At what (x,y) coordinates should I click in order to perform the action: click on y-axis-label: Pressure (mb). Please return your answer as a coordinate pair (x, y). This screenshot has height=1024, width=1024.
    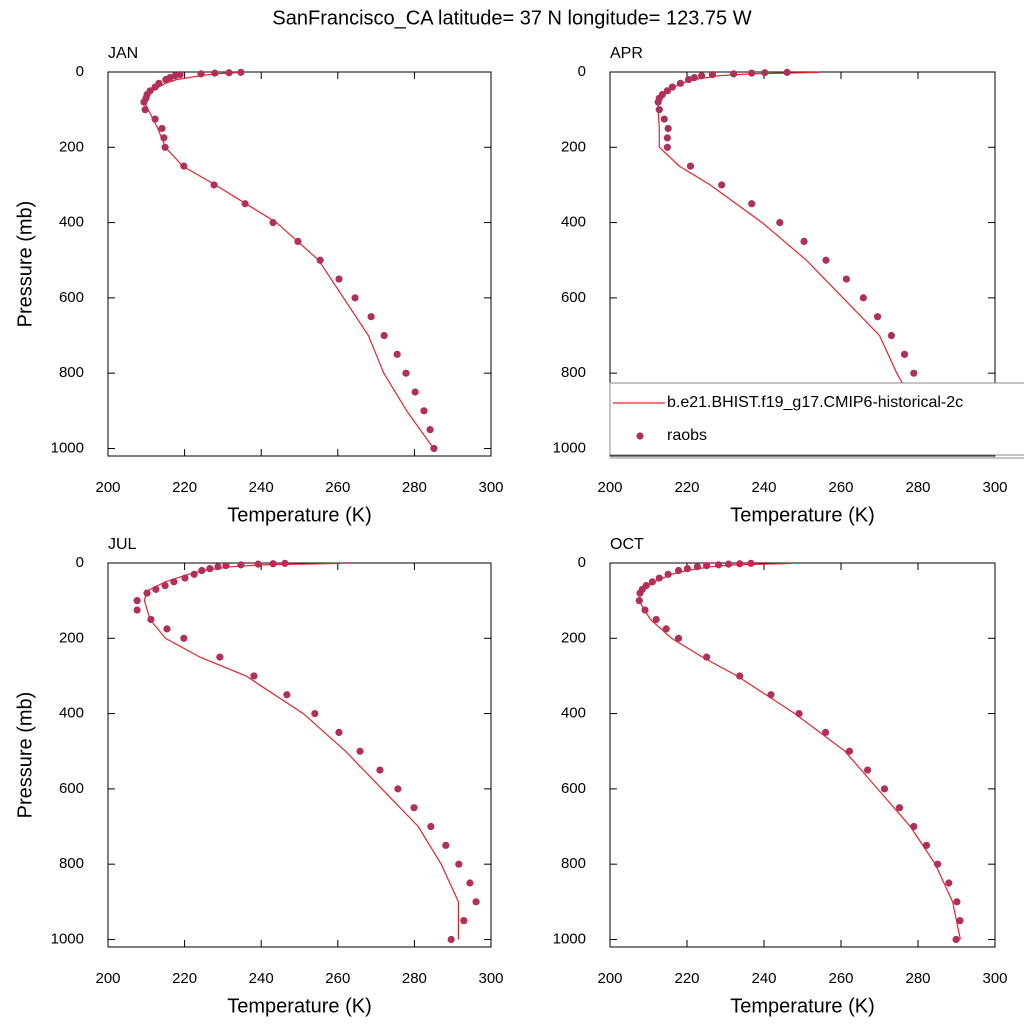
    Looking at the image, I should click on (25, 755).